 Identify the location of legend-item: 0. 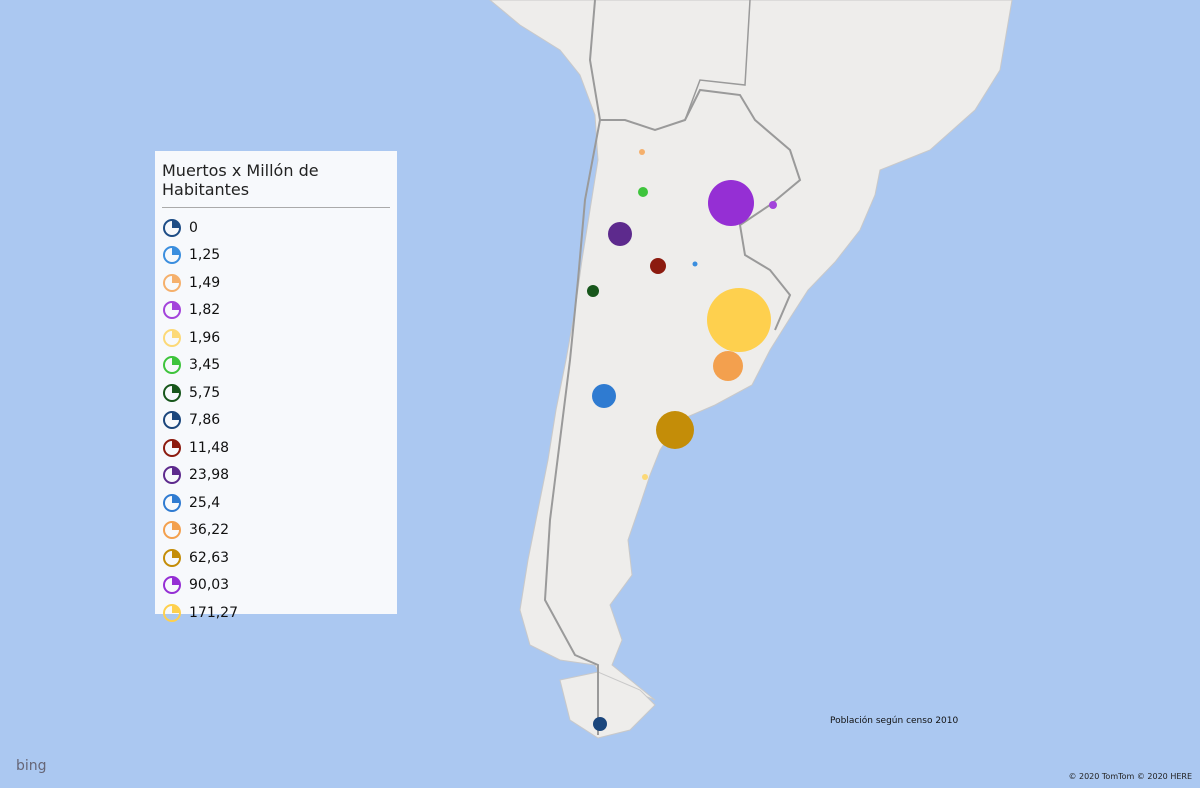
(276, 228).